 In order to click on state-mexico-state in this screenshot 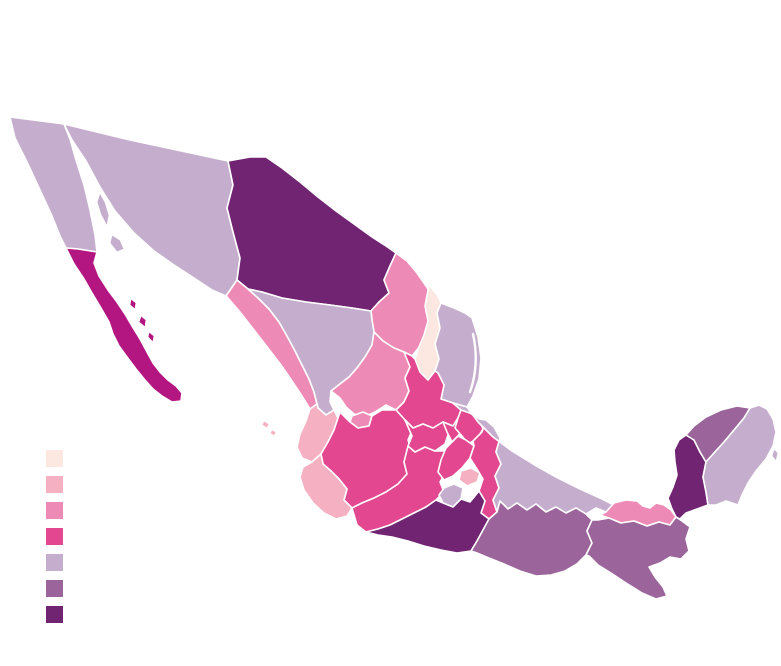, I will do `click(456, 458)`.